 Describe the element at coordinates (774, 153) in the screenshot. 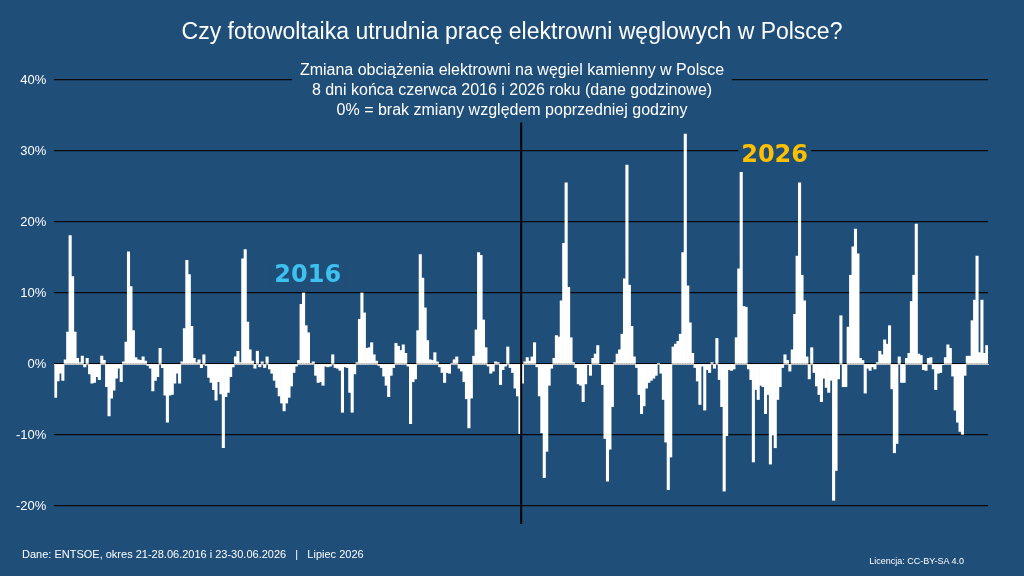

I see `series-label: 2026` at that location.